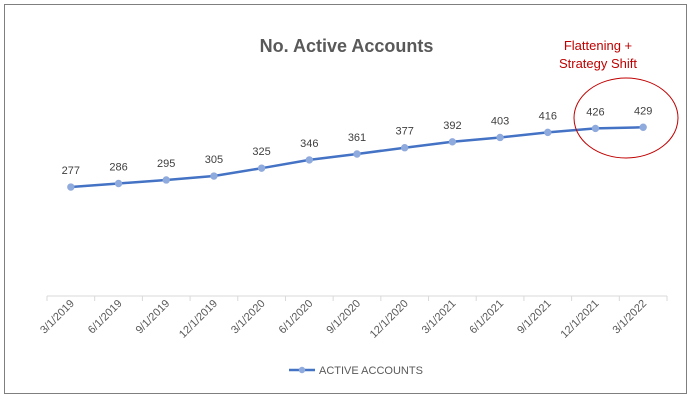  Describe the element at coordinates (626, 118) in the screenshot. I see `annotation-circle` at that location.